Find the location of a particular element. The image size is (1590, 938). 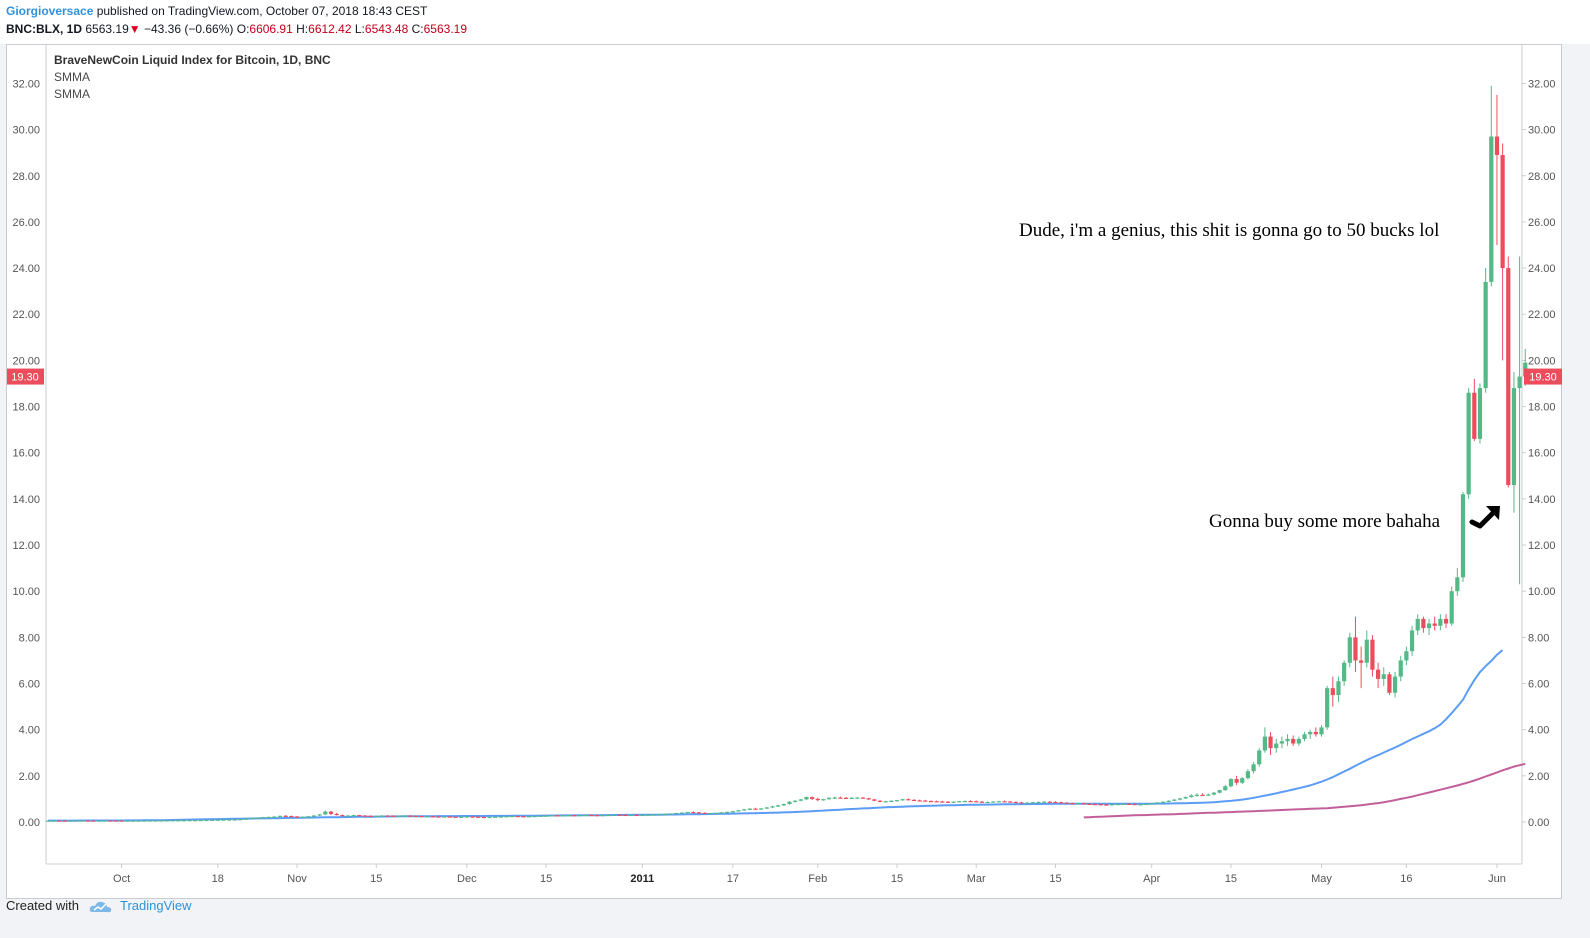

legend-indicator-smma-slow: SMMA is located at coordinates (72, 94).